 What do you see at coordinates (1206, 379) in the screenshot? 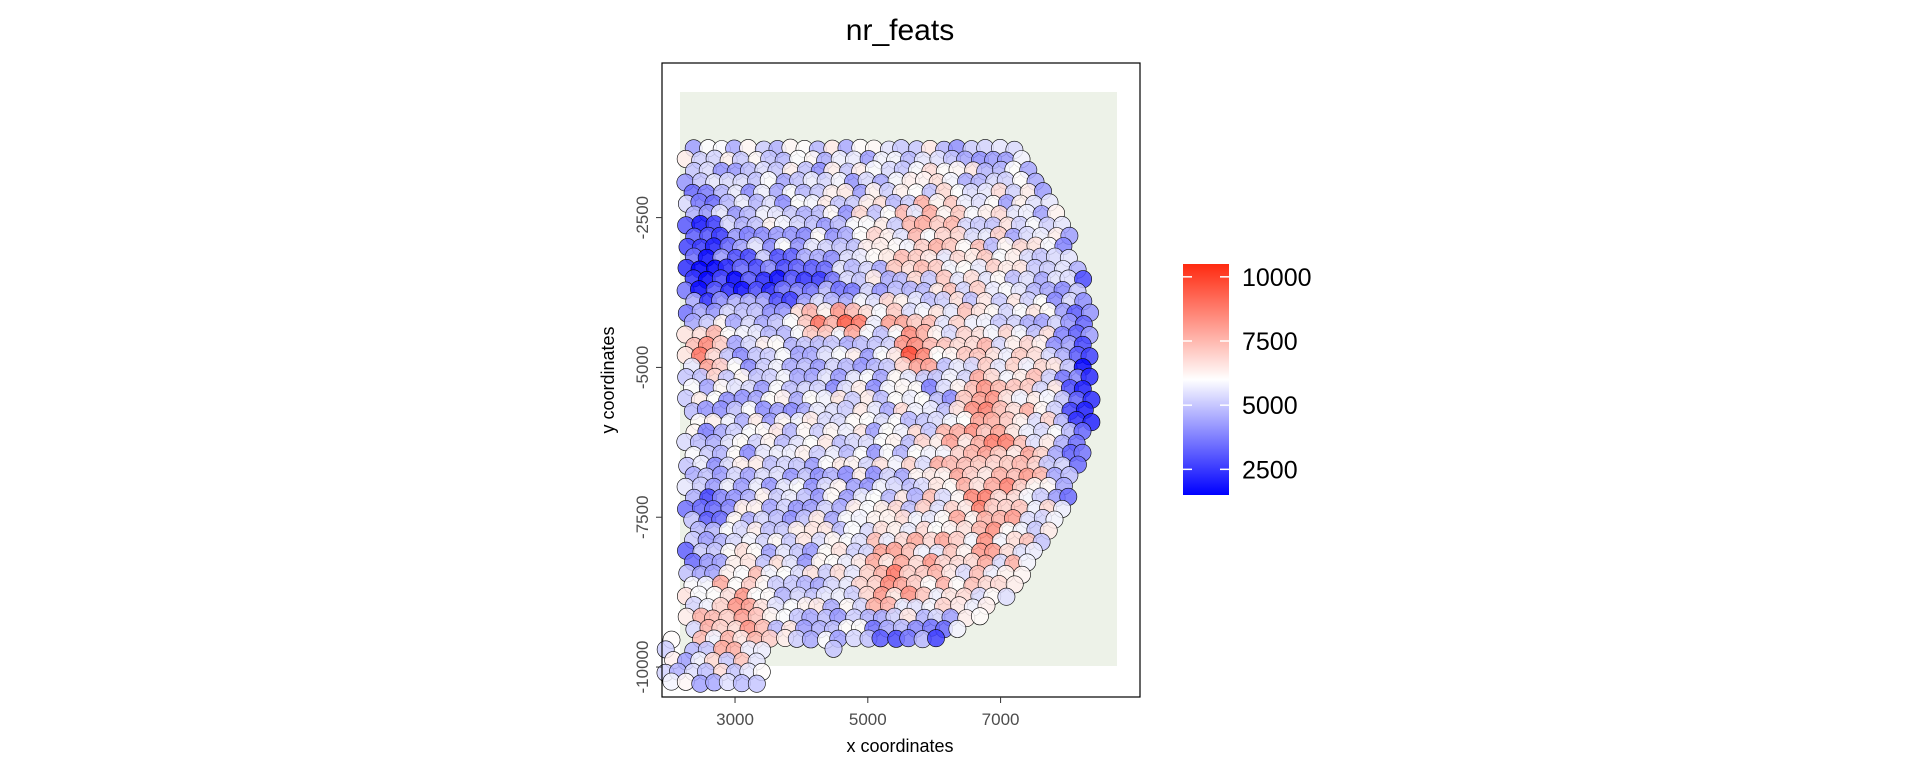
I see `colorbar` at bounding box center [1206, 379].